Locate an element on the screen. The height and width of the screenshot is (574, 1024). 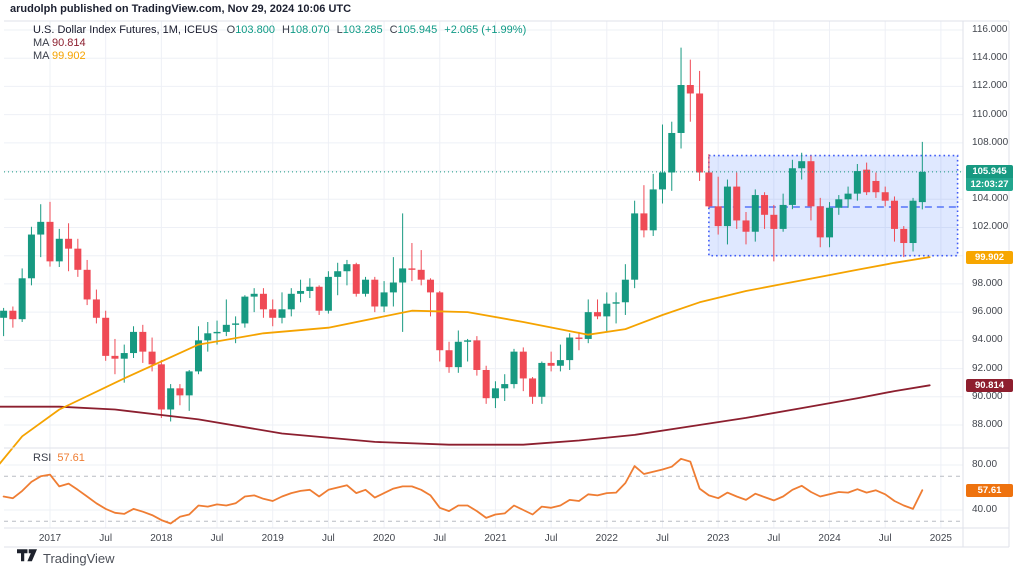
axis-label: 92.000 is located at coordinates (987, 368).